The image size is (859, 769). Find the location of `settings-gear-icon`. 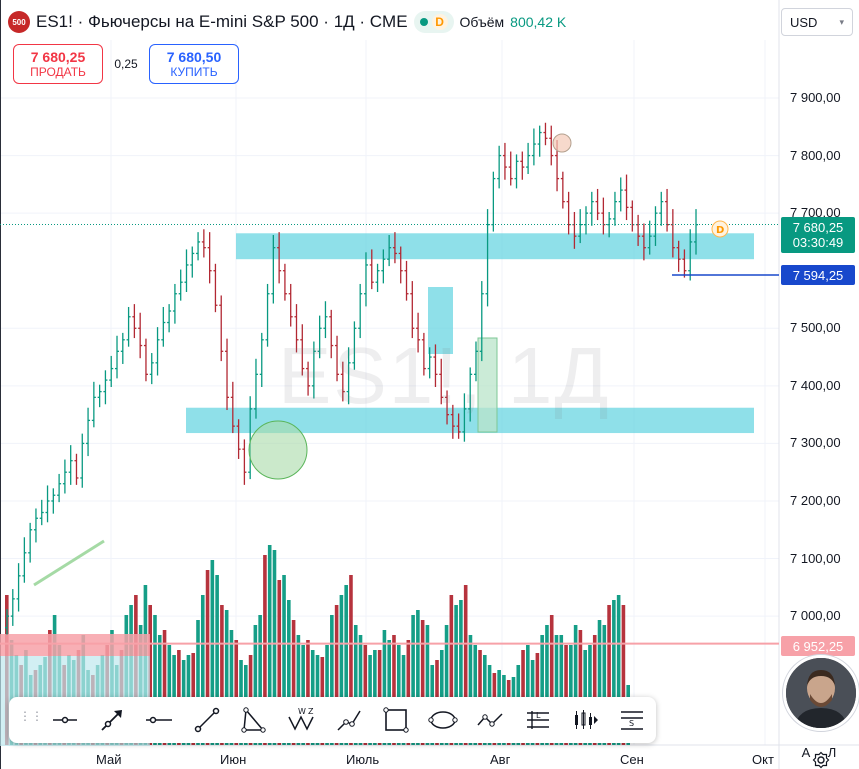

settings-gear-icon is located at coordinates (821, 760).